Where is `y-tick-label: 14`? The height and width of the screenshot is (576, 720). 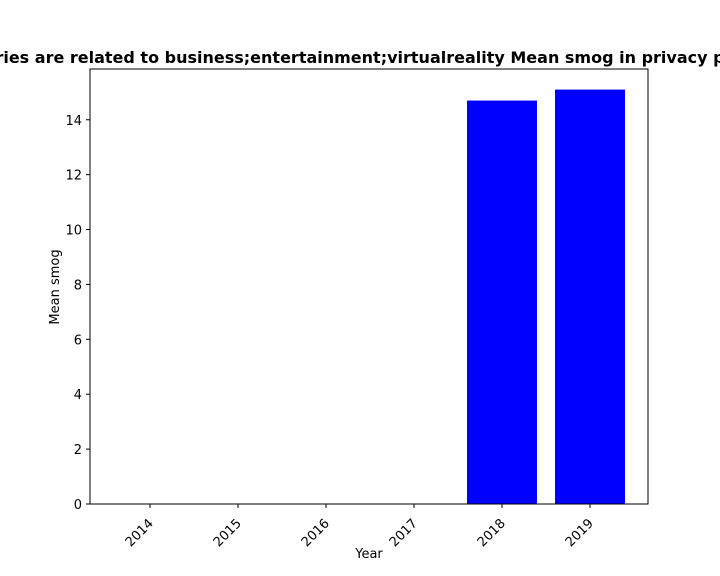 y-tick-label: 14 is located at coordinates (73, 121).